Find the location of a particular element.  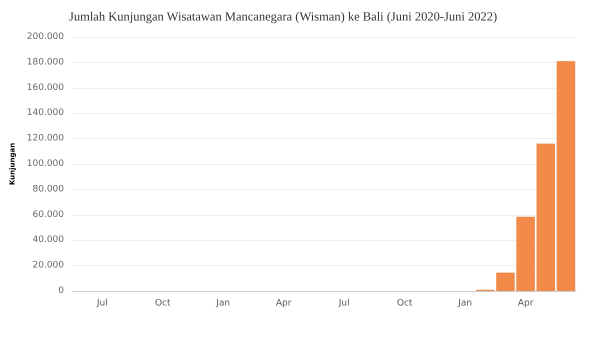

y-tick-label: 200.000 is located at coordinates (45, 37).